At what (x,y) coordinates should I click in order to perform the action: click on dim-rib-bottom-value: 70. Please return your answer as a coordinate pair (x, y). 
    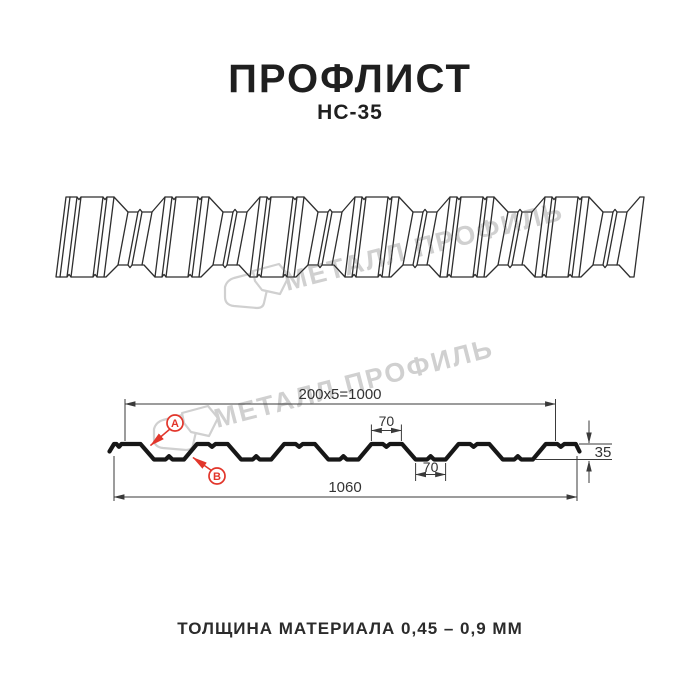
    Looking at the image, I should click on (431, 467).